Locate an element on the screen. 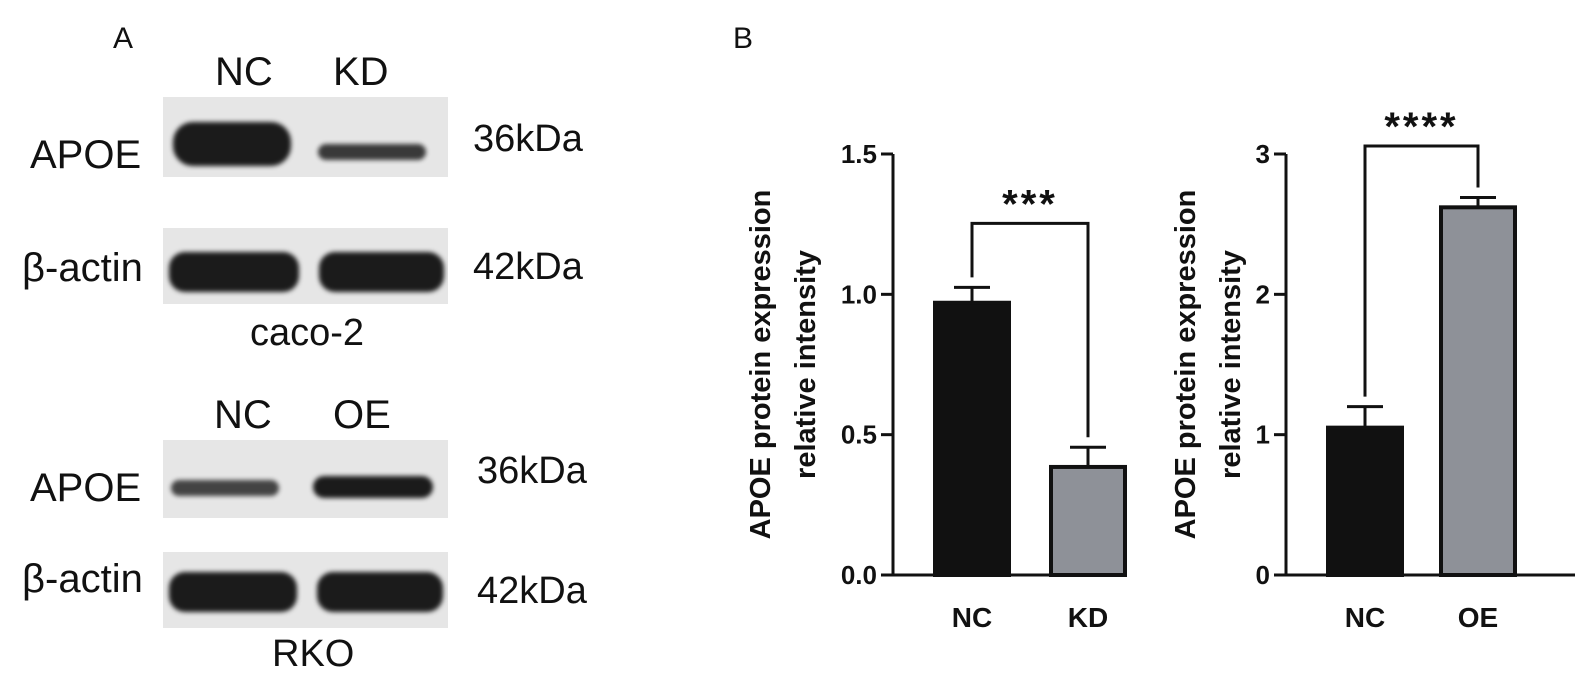  chart1-y-axis-label-line2: relative intensity is located at coordinates (806, 364).